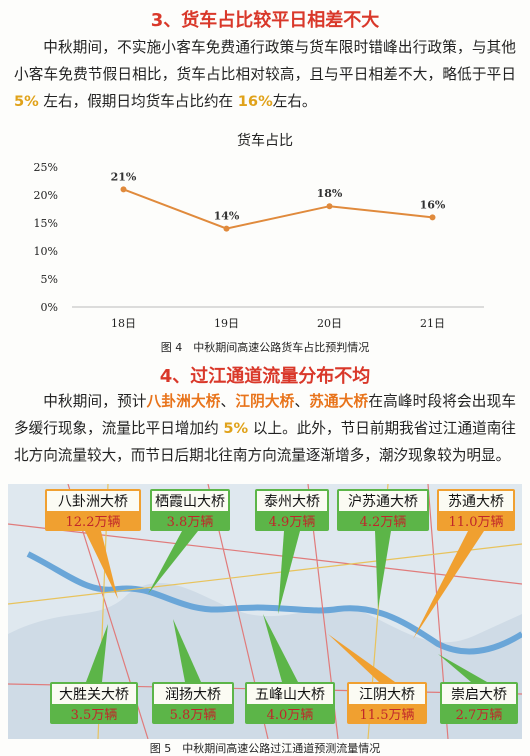 The width and height of the screenshot is (530, 756). Describe the element at coordinates (265, 20) in the screenshot. I see `section-heading: 3、货车占比较平日相差不大` at that location.